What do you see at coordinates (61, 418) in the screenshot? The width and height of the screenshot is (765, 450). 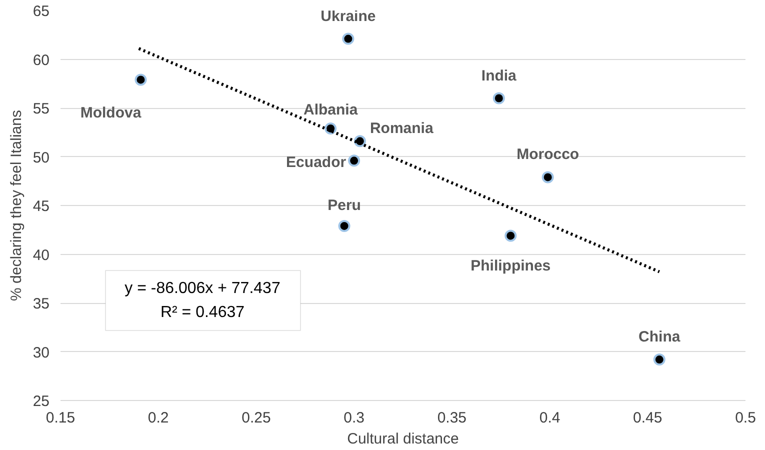 I see `x-tick-label: 0.15` at bounding box center [61, 418].